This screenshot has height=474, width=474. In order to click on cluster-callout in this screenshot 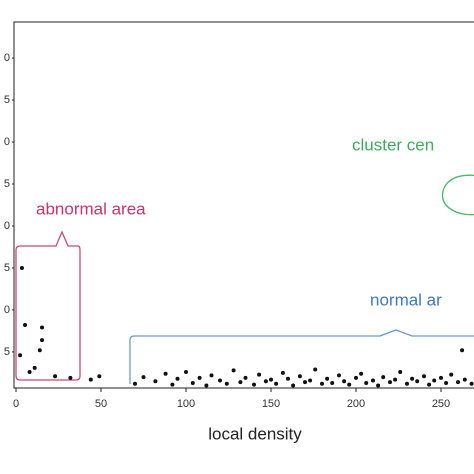, I will do `click(457, 195)`.